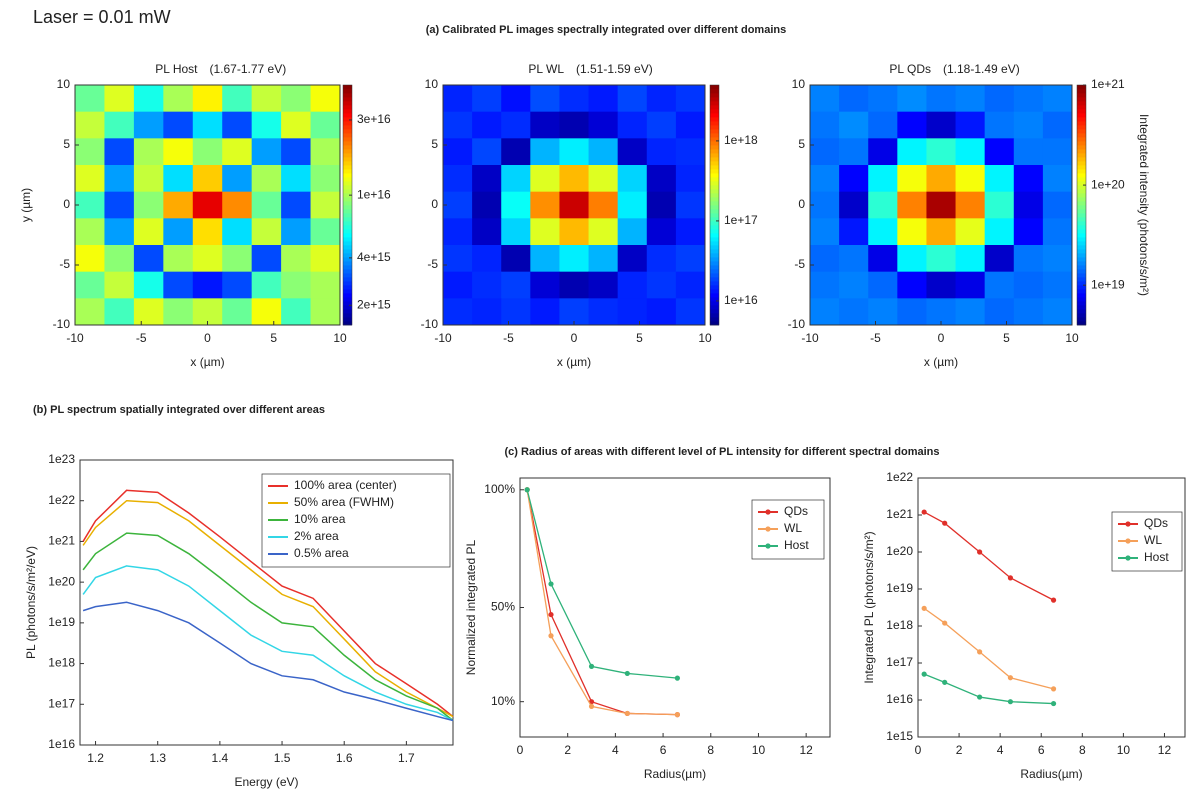 The height and width of the screenshot is (801, 1198). Describe the element at coordinates (959, 750) in the screenshot. I see `x-tick-label: 2` at that location.